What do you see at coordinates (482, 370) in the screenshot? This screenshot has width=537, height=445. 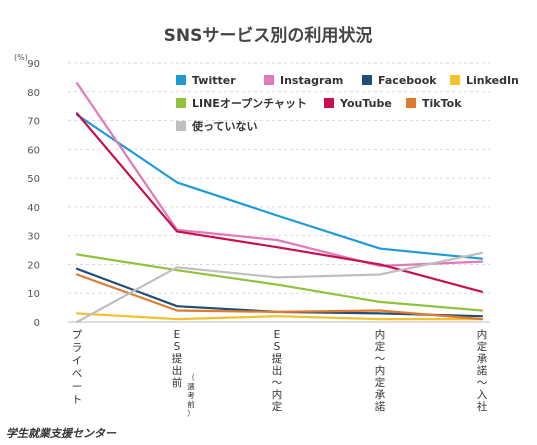 I see `x-tick-label: 内定承諾～入社` at bounding box center [482, 370].